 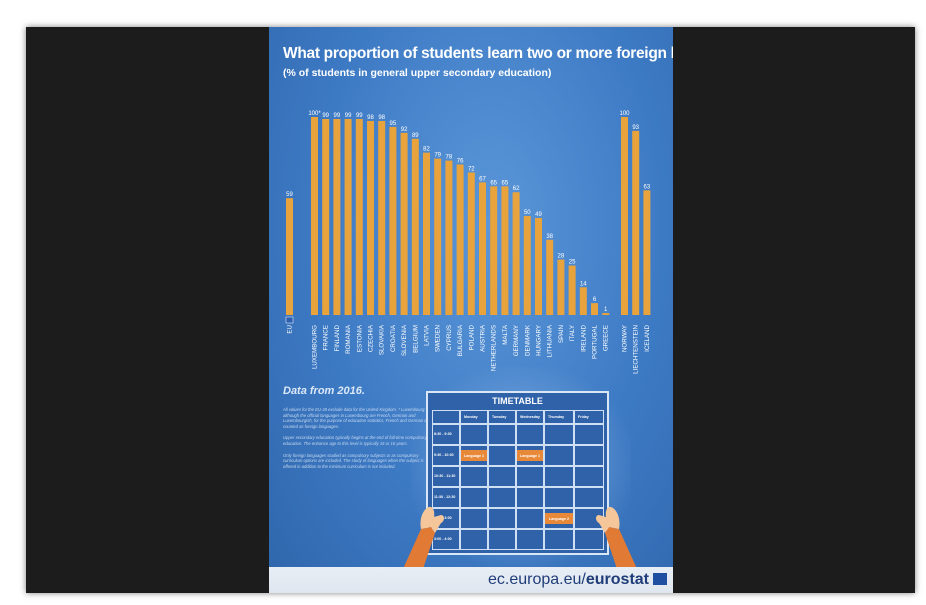 What do you see at coordinates (326, 337) in the screenshot?
I see `category-label: FRANCE` at bounding box center [326, 337].